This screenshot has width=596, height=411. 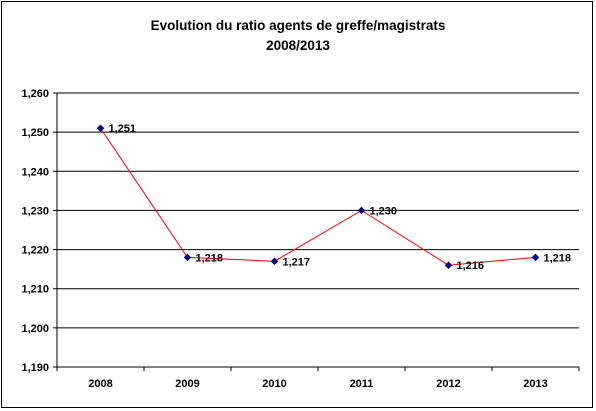 What do you see at coordinates (274, 384) in the screenshot?
I see `x-tick-label: 2010` at bounding box center [274, 384].